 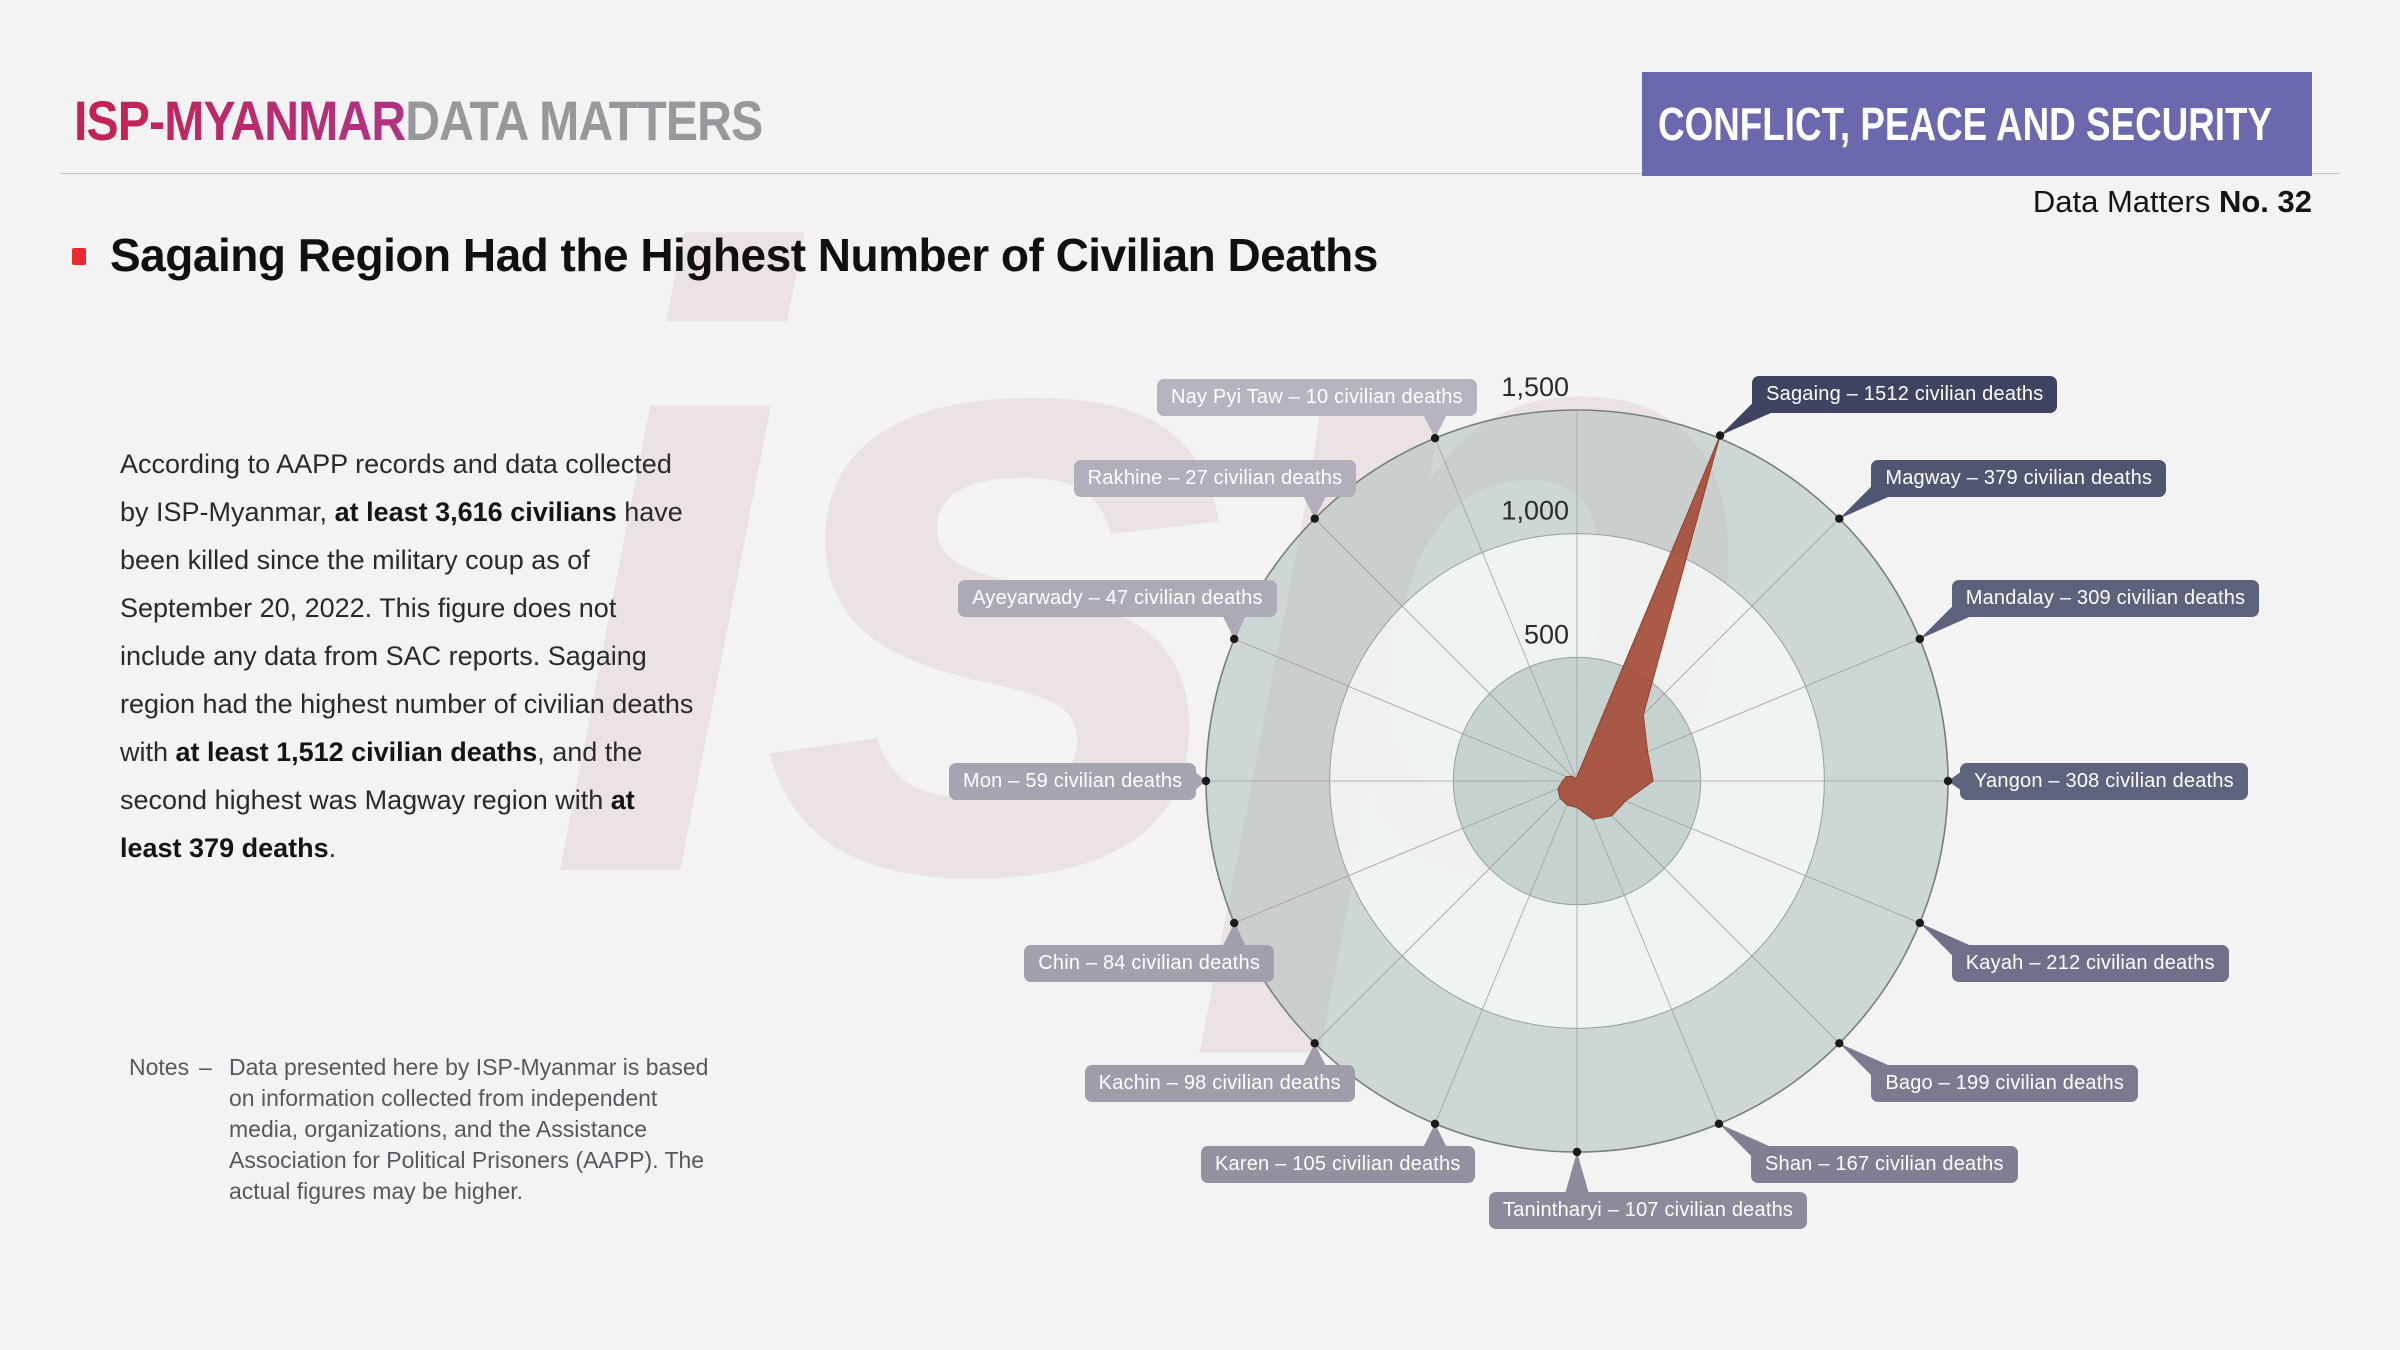 What do you see at coordinates (377, 824) in the screenshot?
I see `paragraph-run-bold: at least 379 deaths` at bounding box center [377, 824].